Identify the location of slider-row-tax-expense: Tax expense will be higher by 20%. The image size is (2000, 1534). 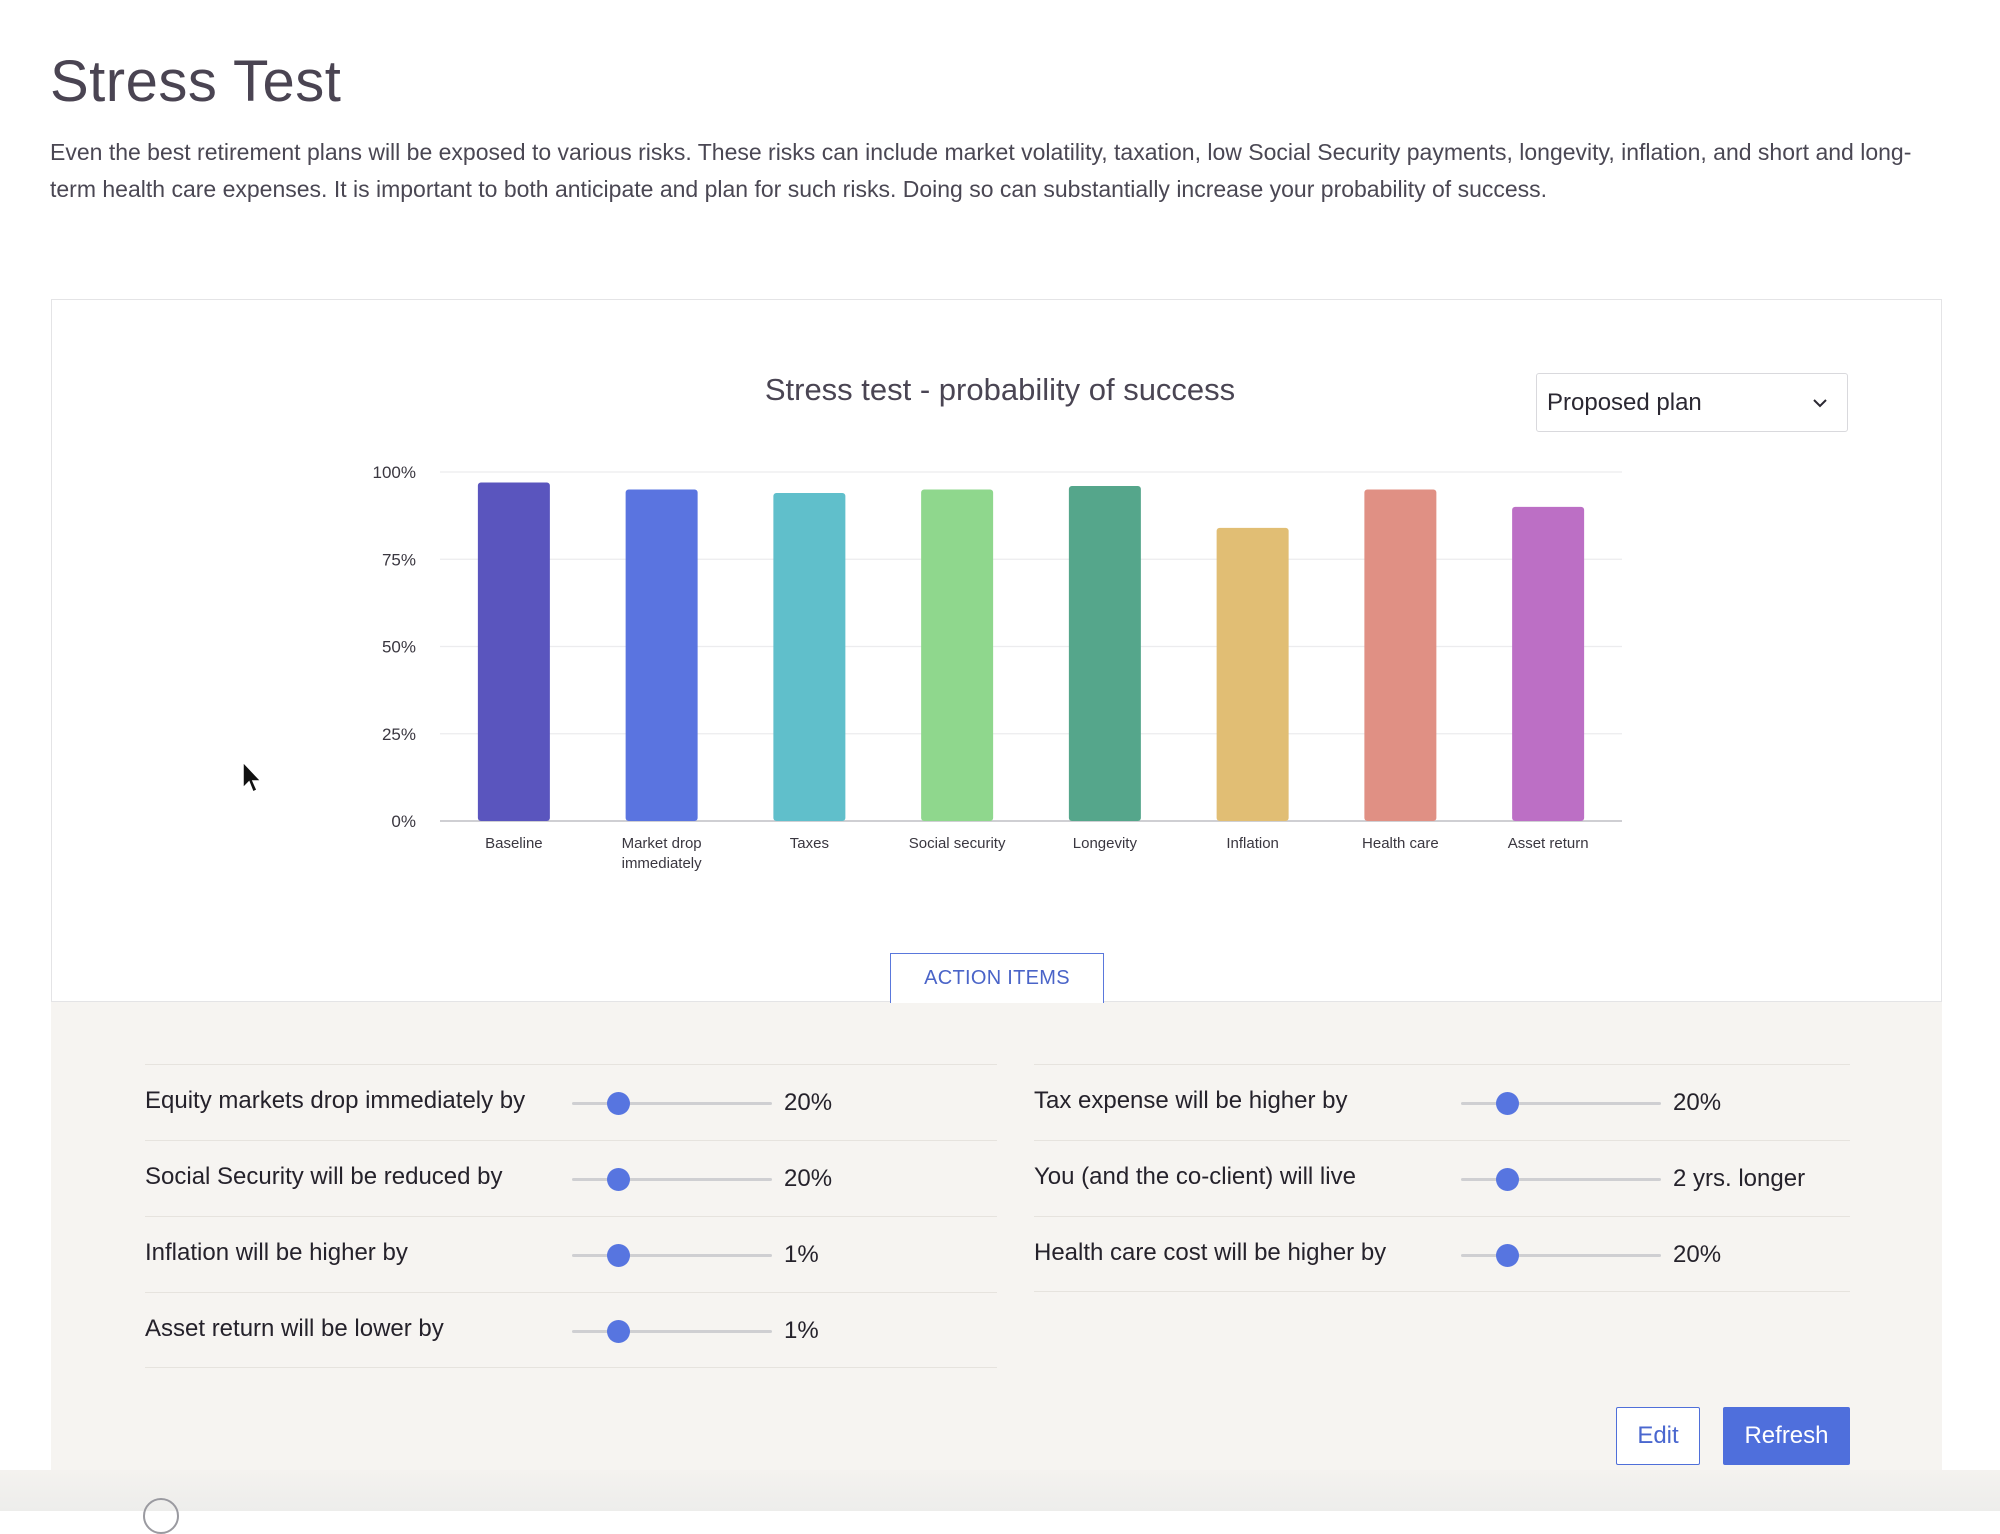
(1442, 1102).